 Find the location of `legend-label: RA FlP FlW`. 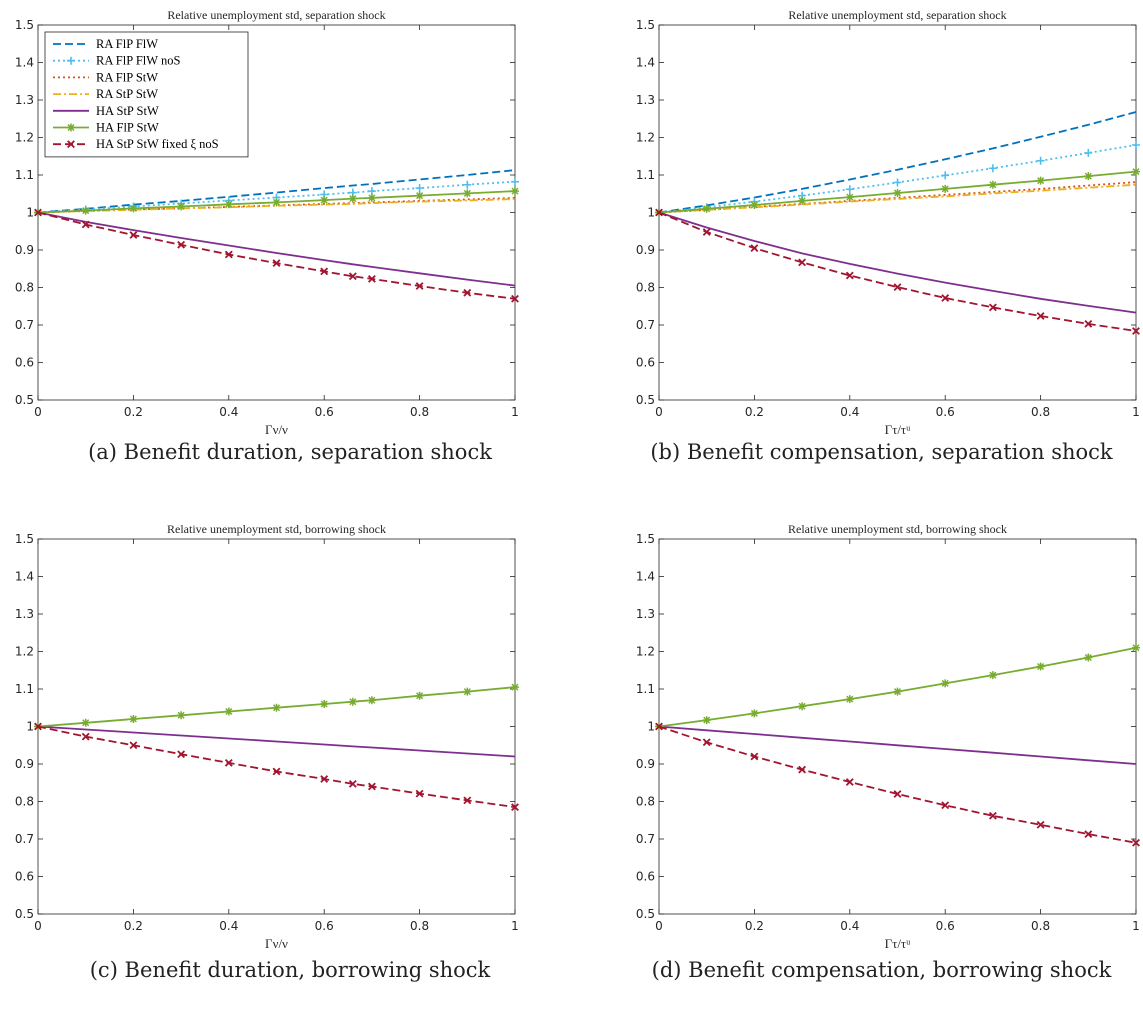

legend-label: RA FlP FlW is located at coordinates (127, 44).